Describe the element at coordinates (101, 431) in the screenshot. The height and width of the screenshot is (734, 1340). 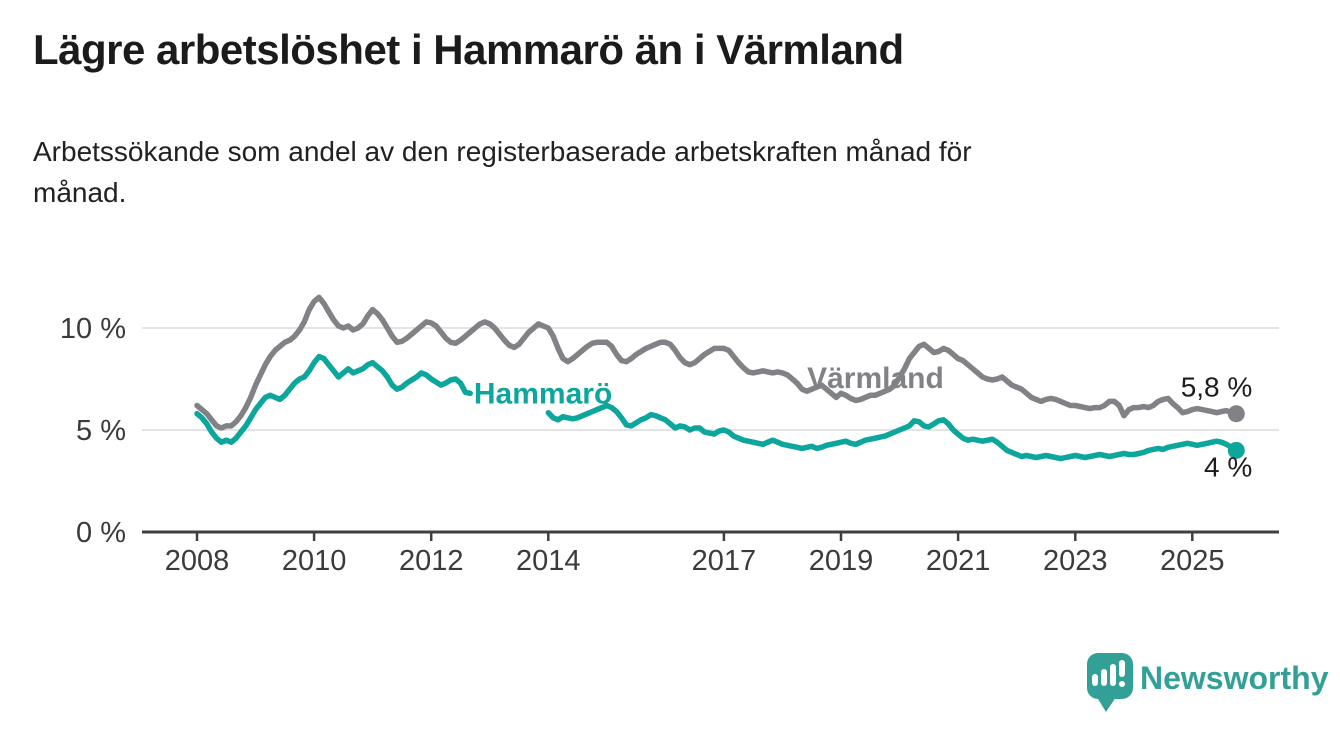
I see `y-tick-label: 5 %` at that location.